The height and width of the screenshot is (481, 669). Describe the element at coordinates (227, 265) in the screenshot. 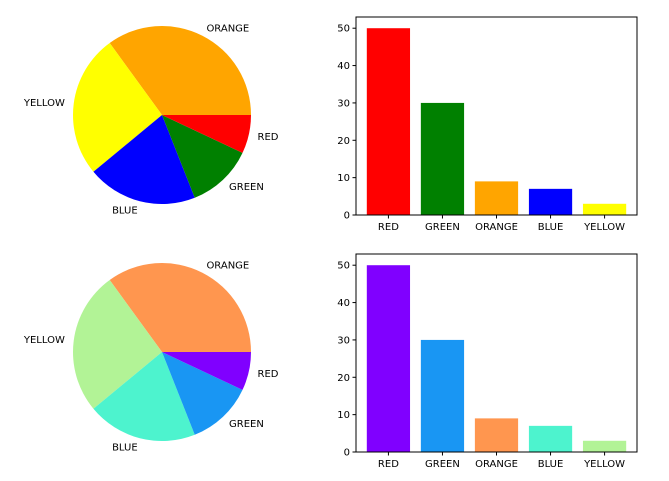

I see `pie-label-bottom-orange: ORANGE` at that location.